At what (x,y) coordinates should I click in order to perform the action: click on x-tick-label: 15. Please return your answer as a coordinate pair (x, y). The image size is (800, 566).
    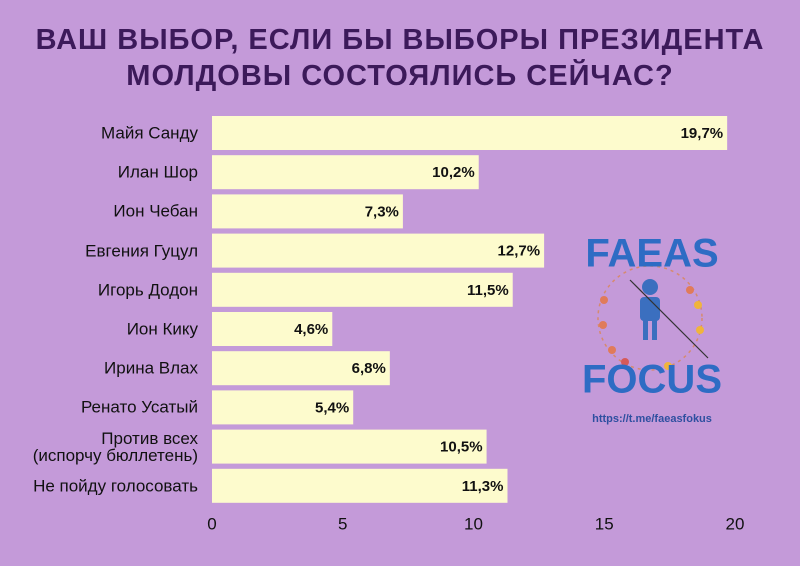
    Looking at the image, I should click on (604, 523).